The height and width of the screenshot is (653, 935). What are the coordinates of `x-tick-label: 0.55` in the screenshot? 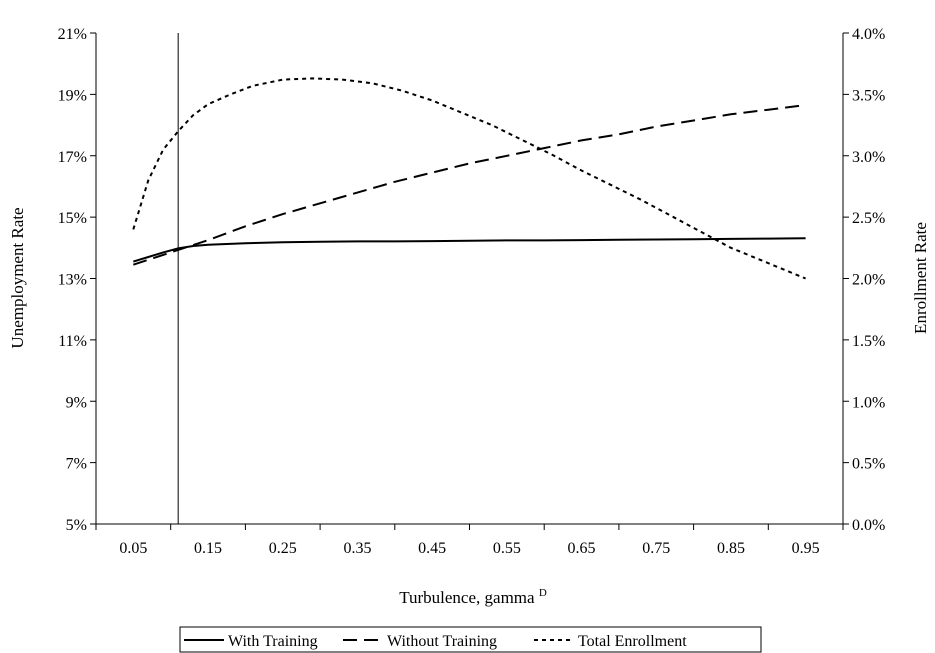 It's located at (507, 548).